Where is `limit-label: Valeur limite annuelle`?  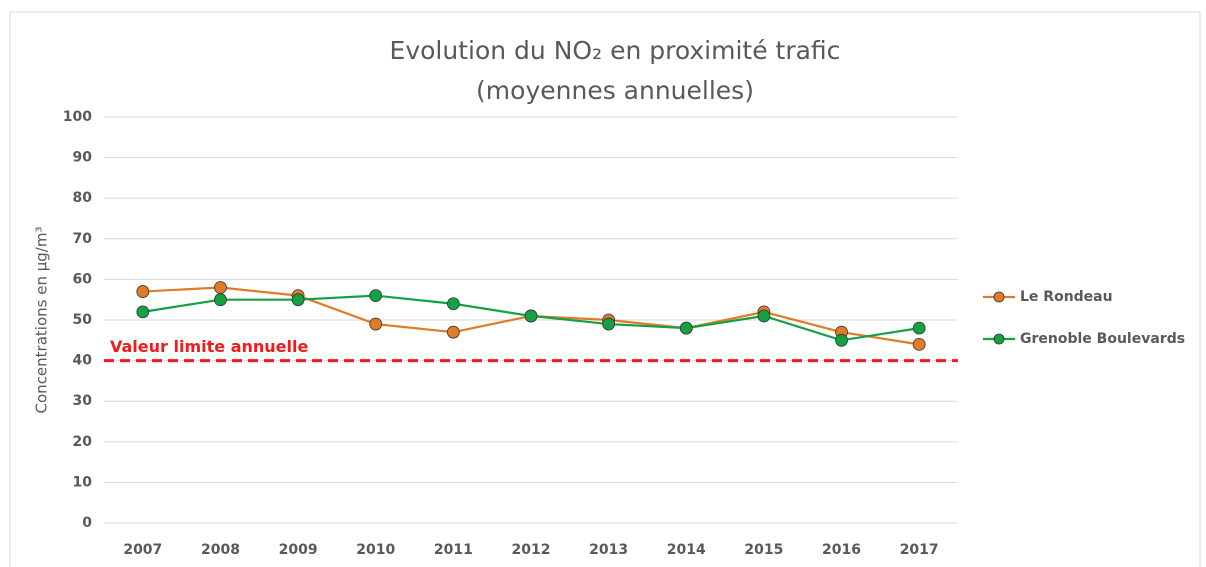 limit-label: Valeur limite annuelle is located at coordinates (209, 346).